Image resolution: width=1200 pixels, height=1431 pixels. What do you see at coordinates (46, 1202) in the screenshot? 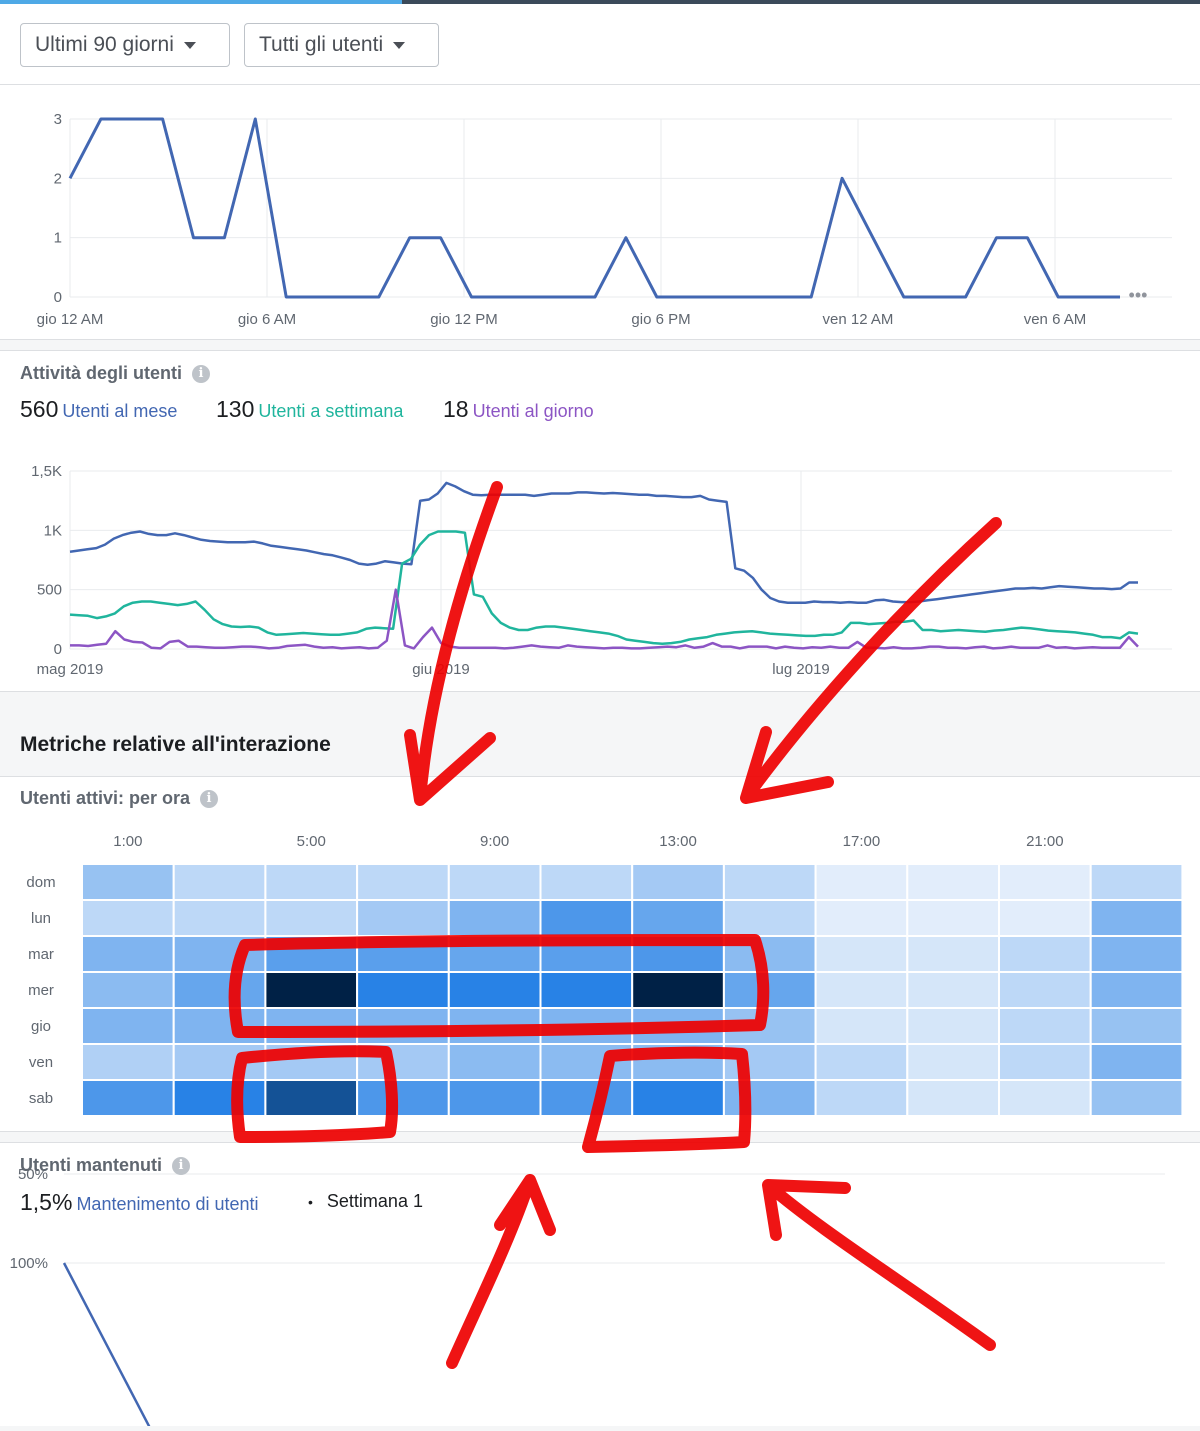
I see `retention-value: 1,5%` at bounding box center [46, 1202].